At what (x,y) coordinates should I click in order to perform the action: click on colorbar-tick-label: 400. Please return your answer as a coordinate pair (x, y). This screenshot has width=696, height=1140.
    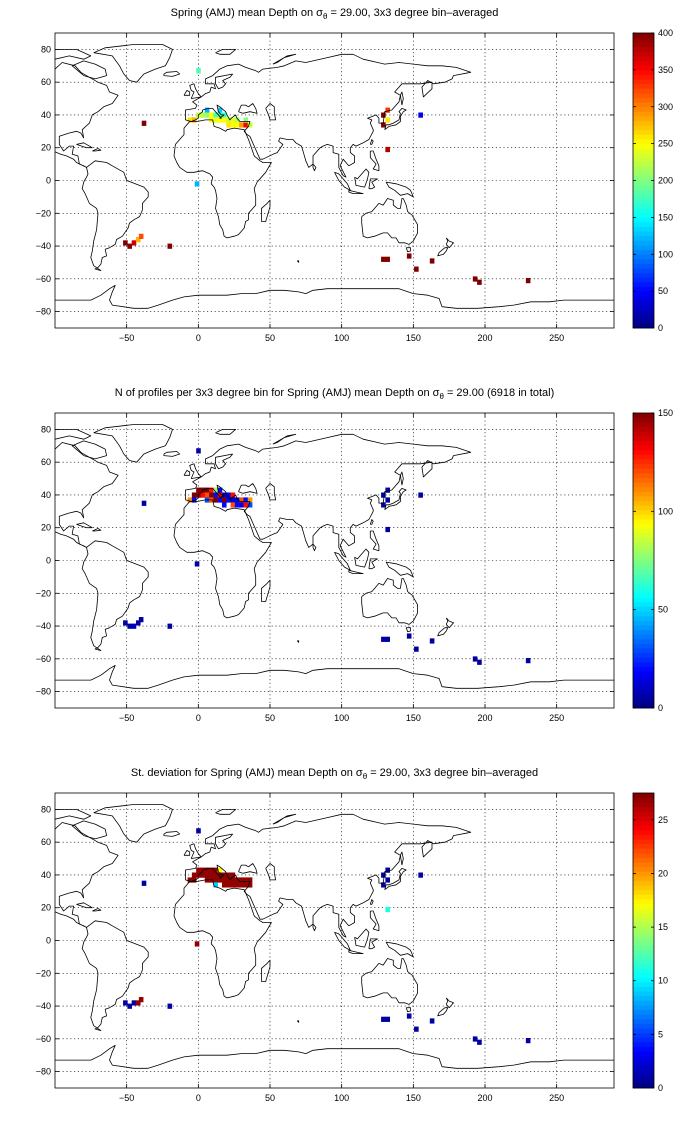
    Looking at the image, I should click on (665, 33).